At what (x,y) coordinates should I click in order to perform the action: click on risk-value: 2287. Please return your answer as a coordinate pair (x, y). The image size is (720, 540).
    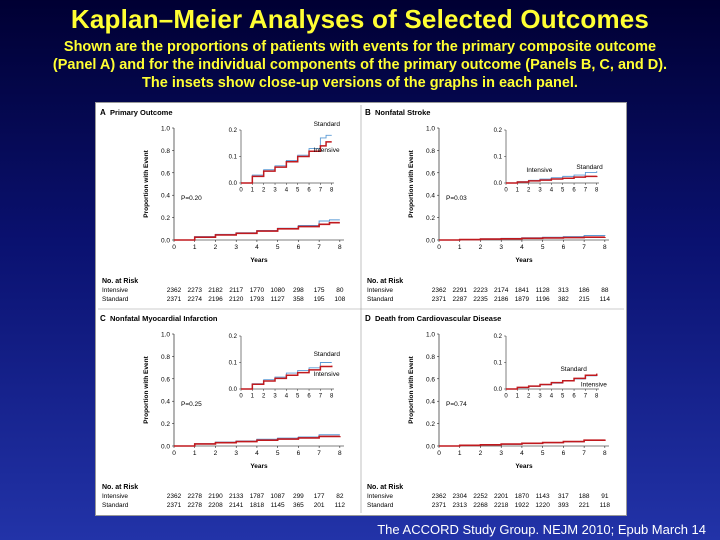
    Looking at the image, I should click on (459, 299).